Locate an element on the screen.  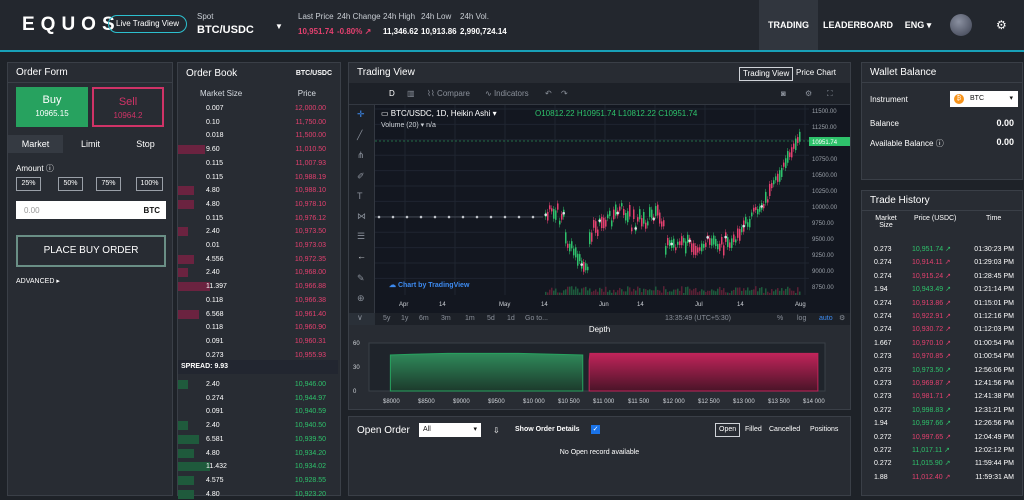
percent-50-button: 50% is located at coordinates (70, 184).